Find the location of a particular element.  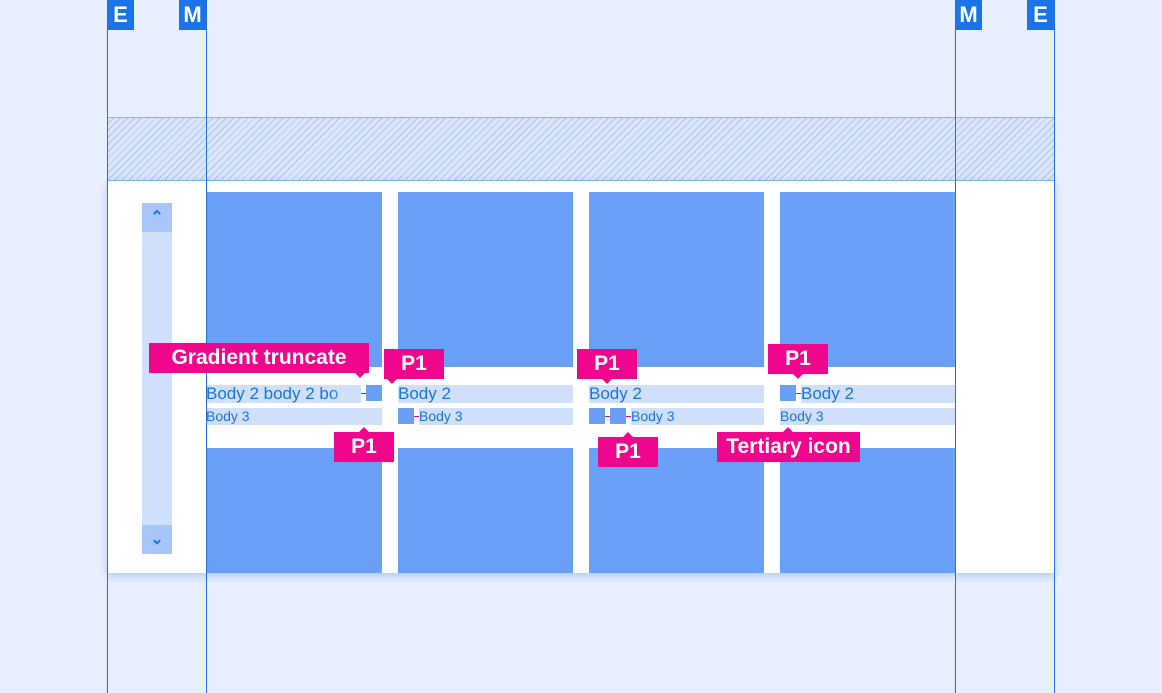

edge-badge-left: E is located at coordinates (120, 15).